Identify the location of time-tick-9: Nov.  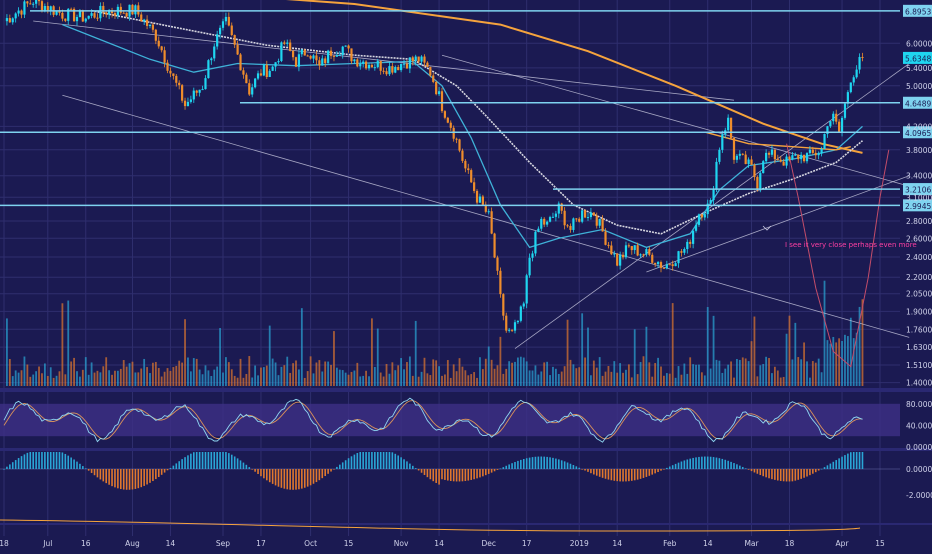
(401, 543).